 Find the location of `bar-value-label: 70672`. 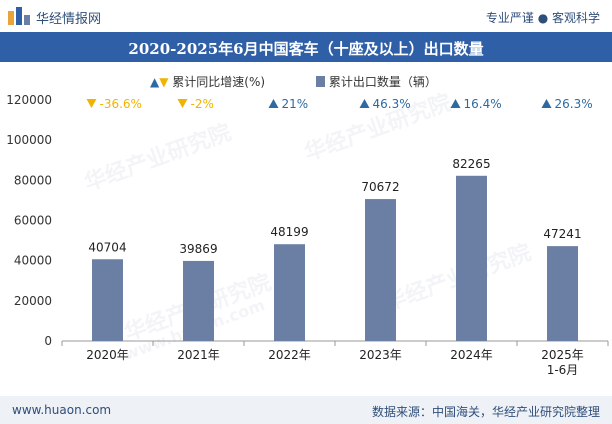

bar-value-label: 70672 is located at coordinates (380, 187).